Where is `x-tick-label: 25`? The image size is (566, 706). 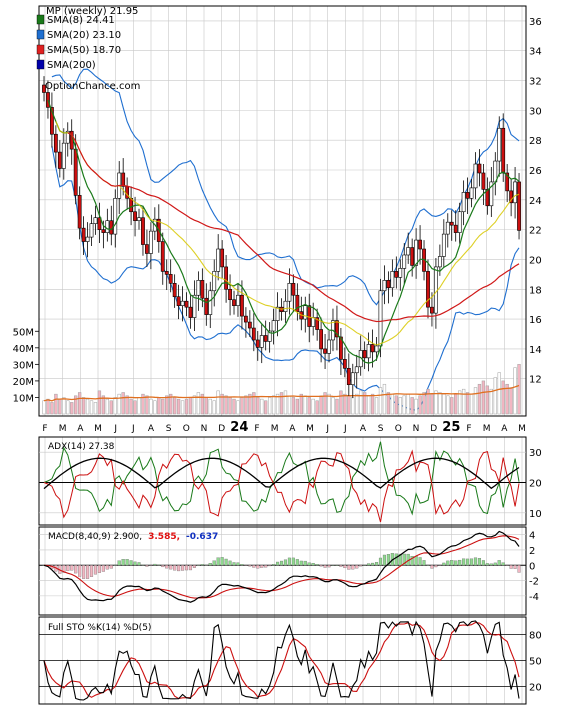 x-tick-label: 25 is located at coordinates (451, 427).